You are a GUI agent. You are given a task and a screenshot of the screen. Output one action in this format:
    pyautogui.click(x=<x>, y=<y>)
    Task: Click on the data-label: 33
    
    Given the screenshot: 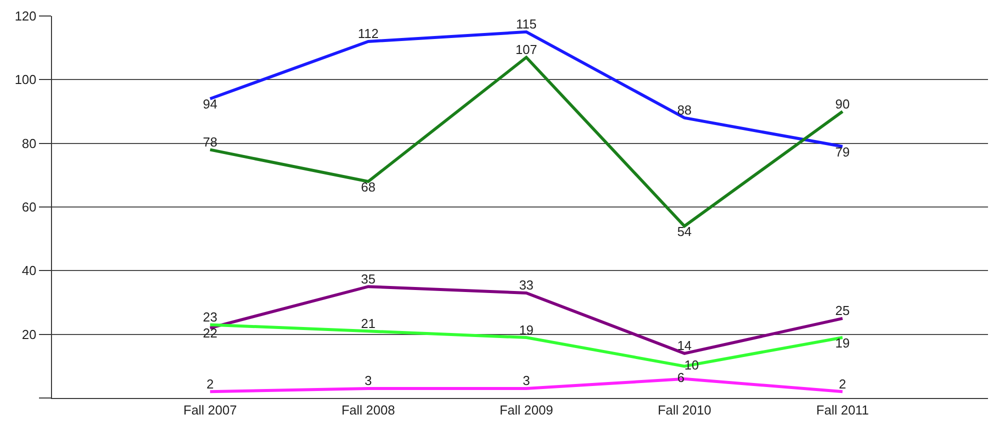 What is the action you would take?
    pyautogui.click(x=526, y=285)
    